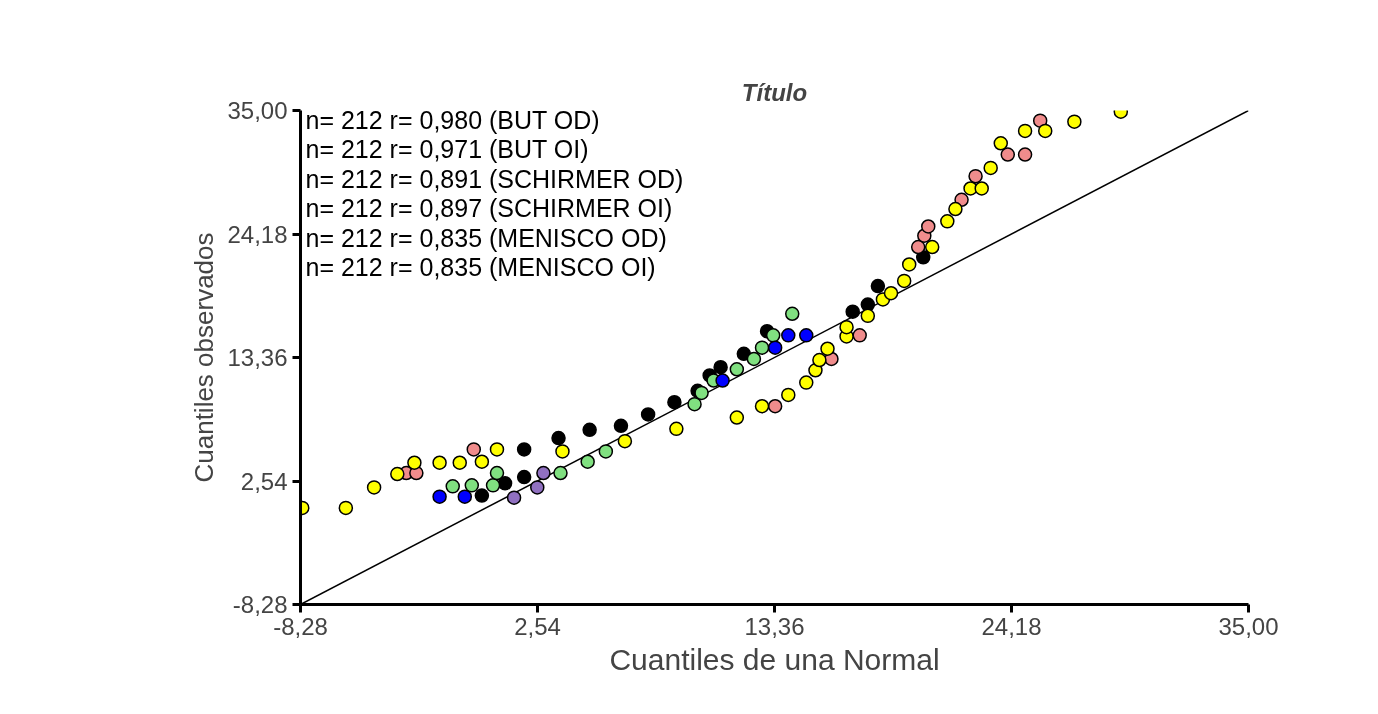 Image resolution: width=1378 pixels, height=714 pixels. What do you see at coordinates (537, 626) in the screenshot?
I see `x-tick-label: 2,54` at bounding box center [537, 626].